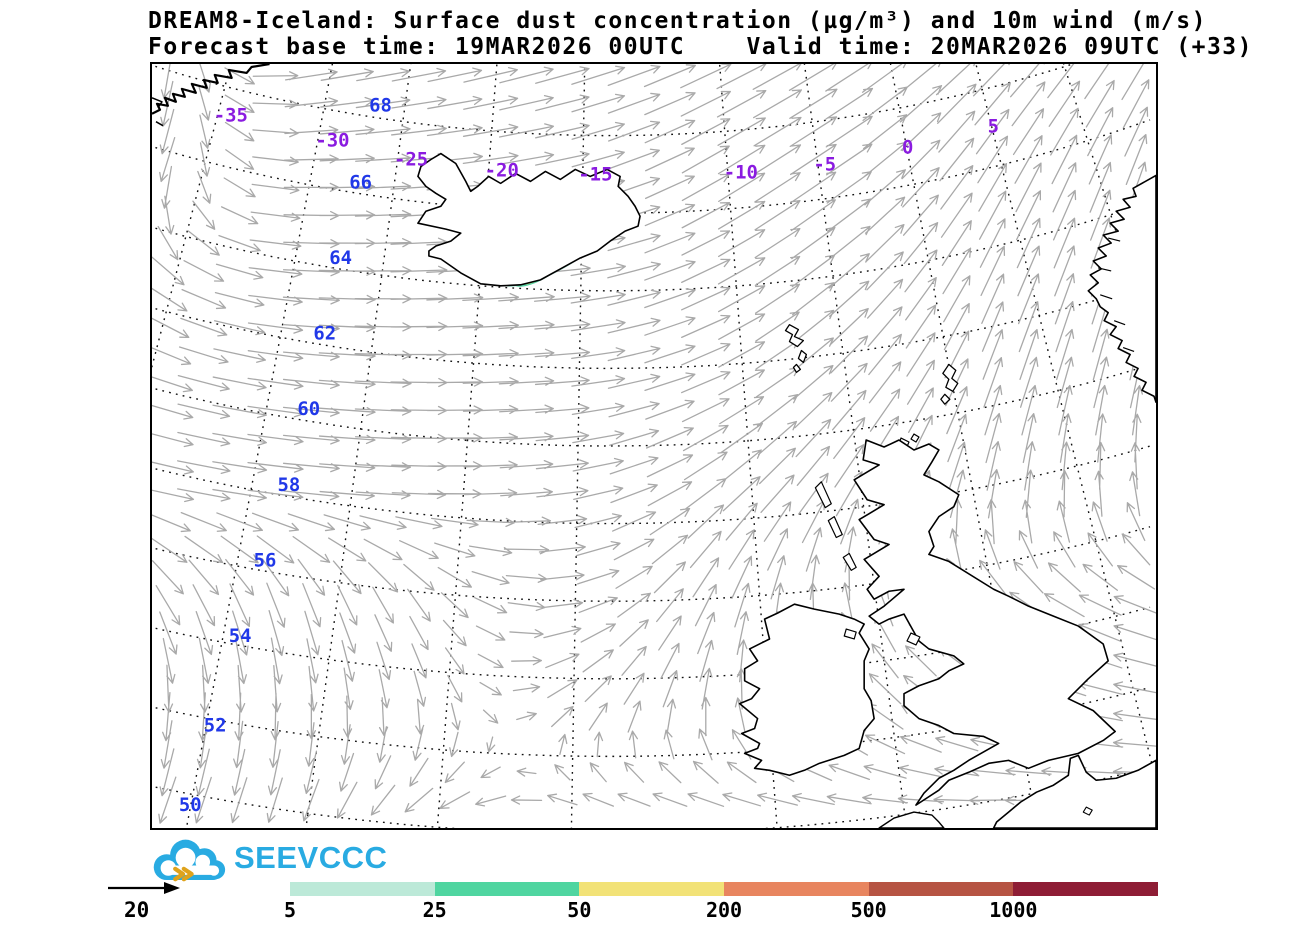  I want to click on longitude-label: -20, so click(502, 170).